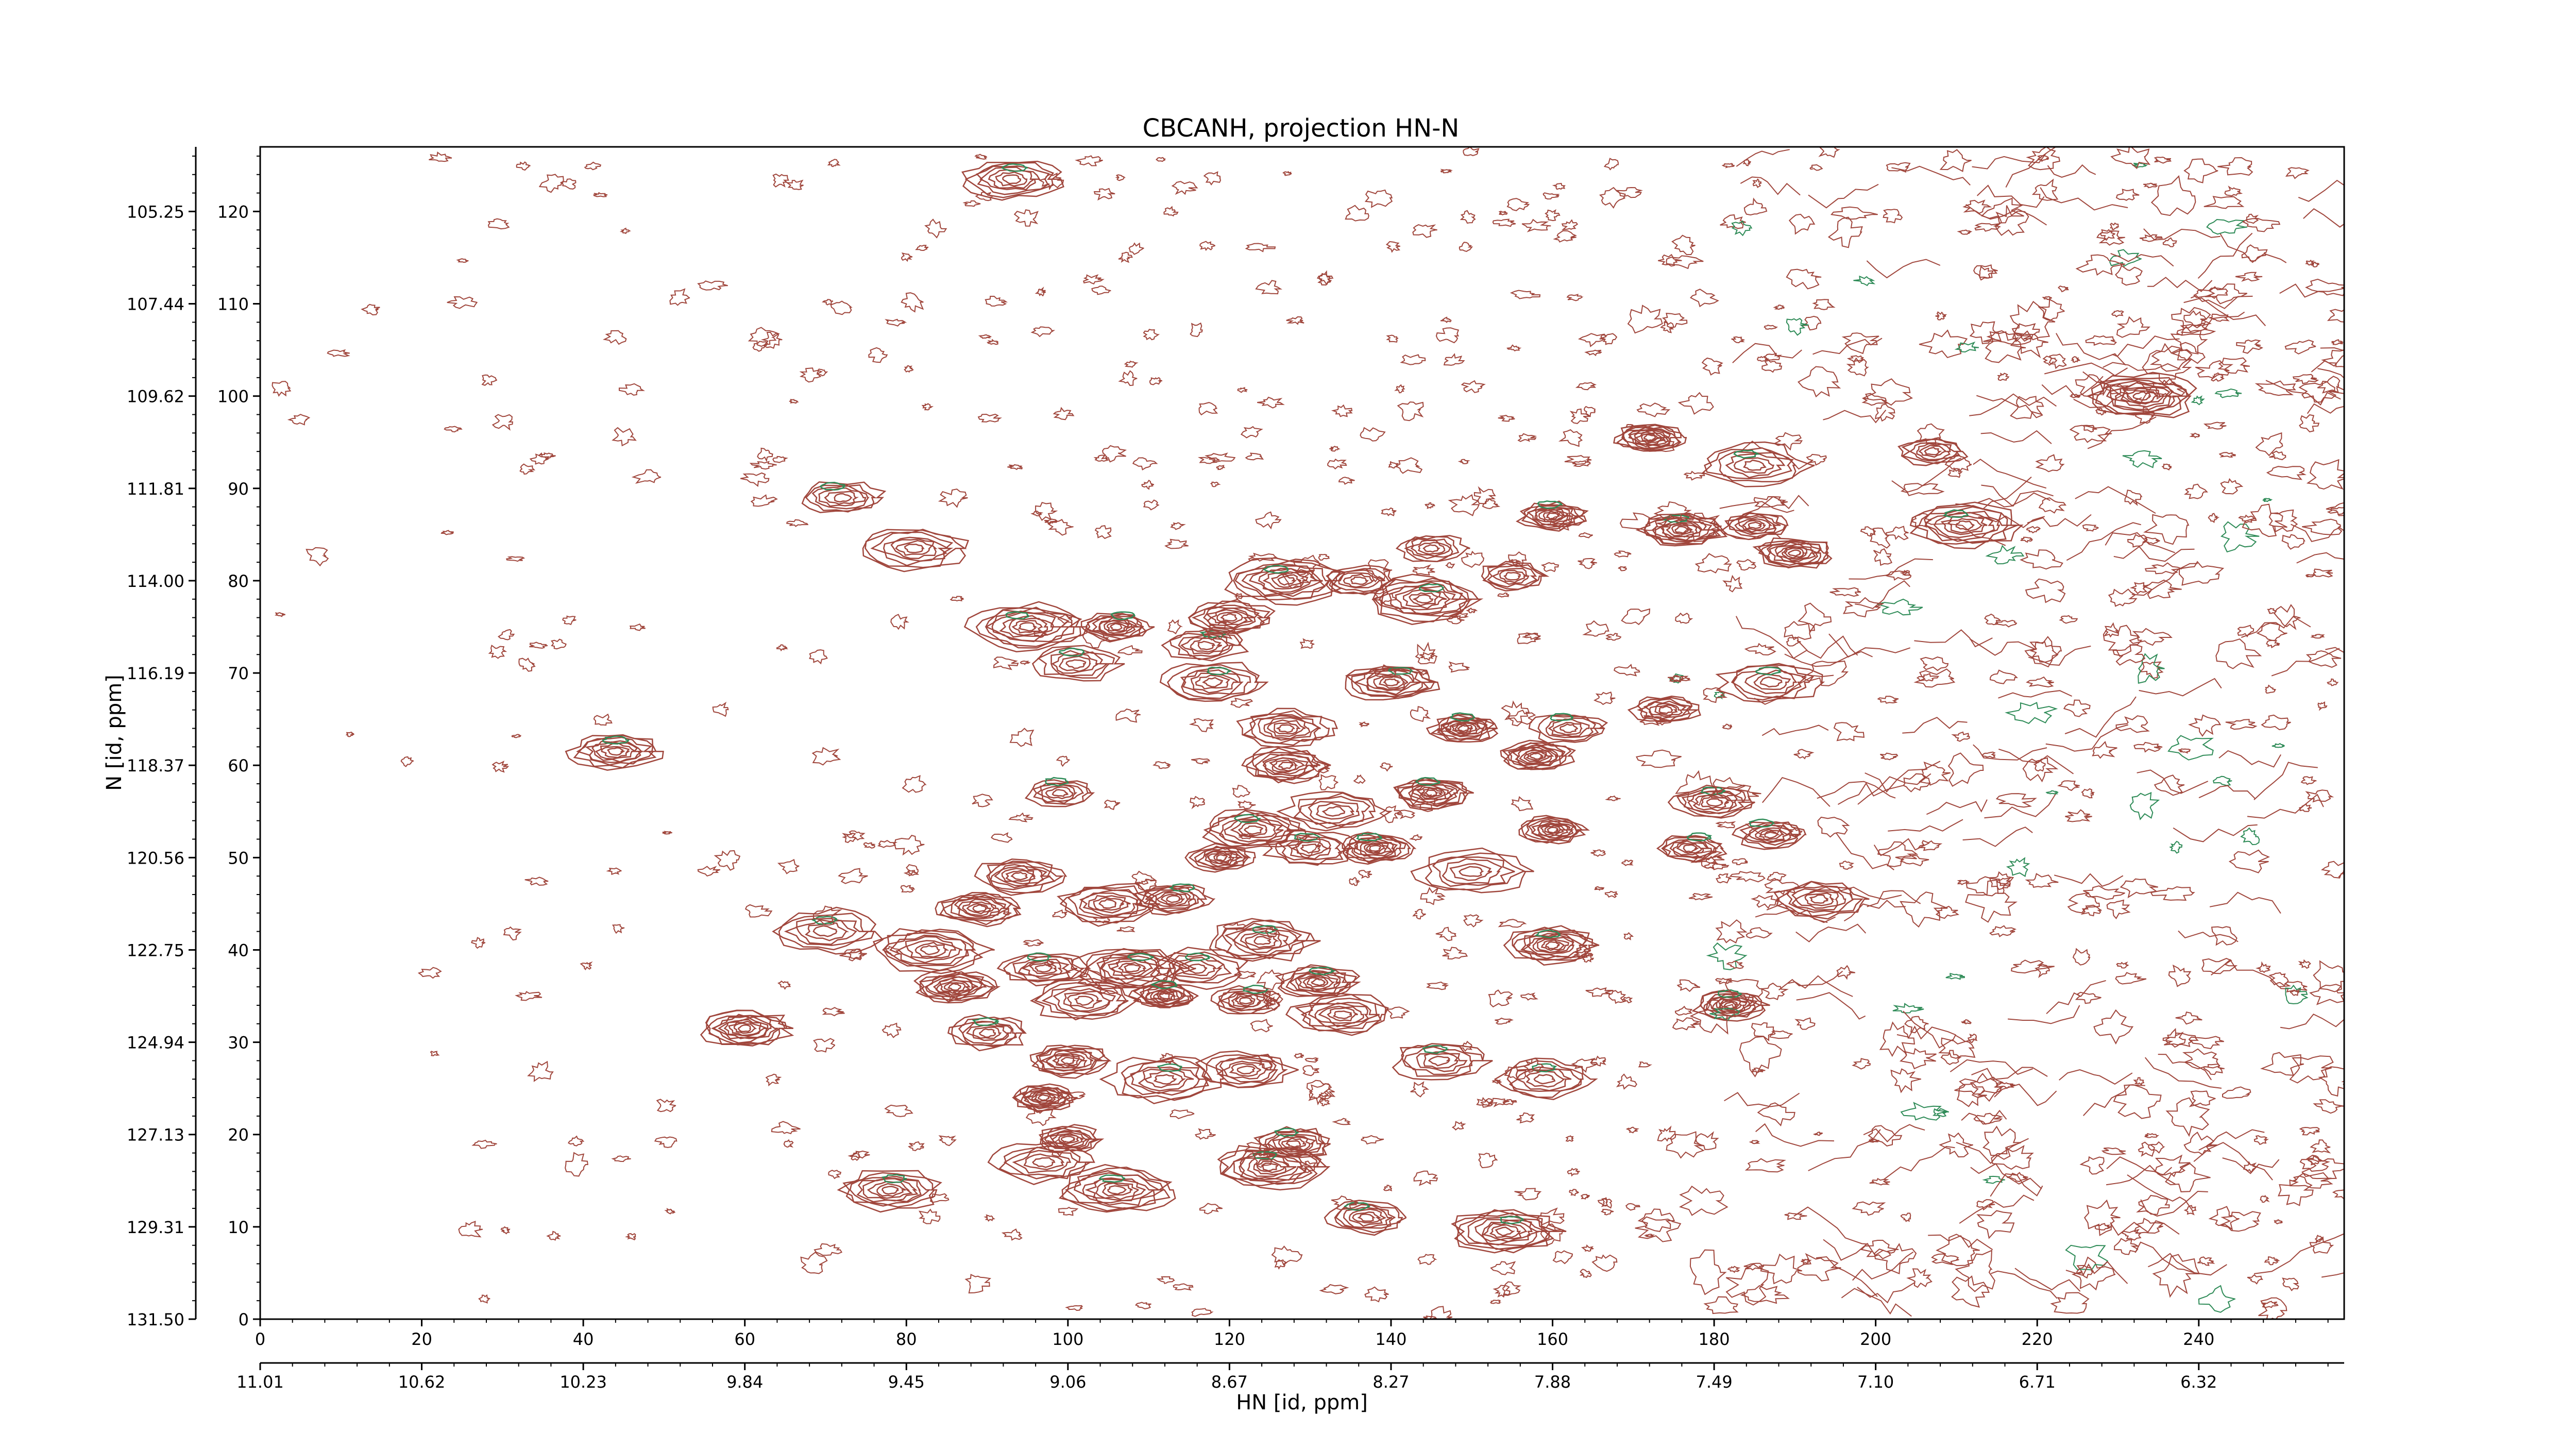 The width and height of the screenshot is (2576, 1449). What do you see at coordinates (238, 1043) in the screenshot?
I see `y-index-tick-label: 30` at bounding box center [238, 1043].